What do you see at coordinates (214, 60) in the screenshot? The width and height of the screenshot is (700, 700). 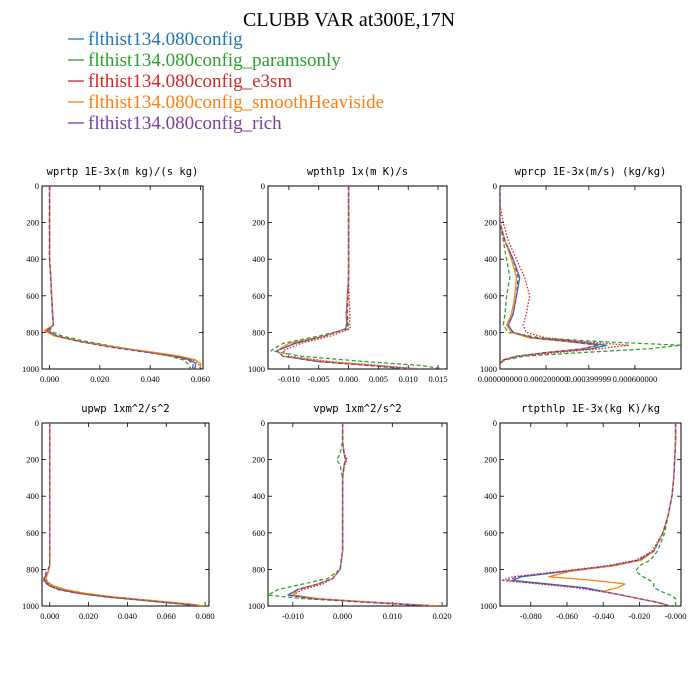 I see `legend-label: flthist134.080config_paramsonly` at bounding box center [214, 60].